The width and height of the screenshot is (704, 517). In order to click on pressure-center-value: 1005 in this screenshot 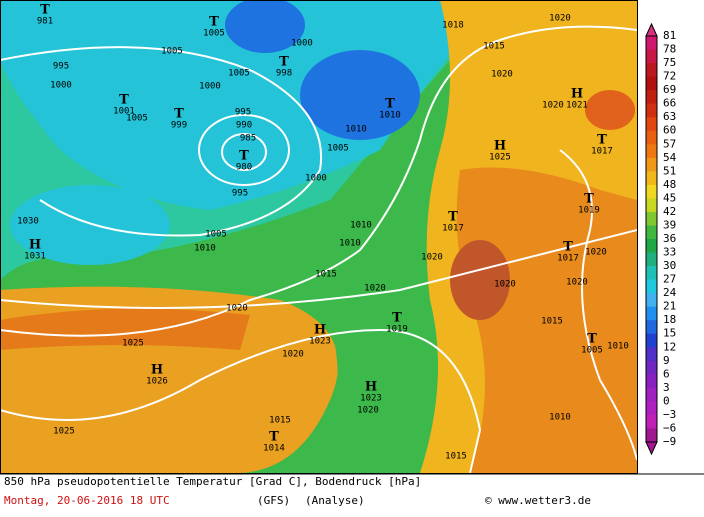, I will do `click(214, 34)`.